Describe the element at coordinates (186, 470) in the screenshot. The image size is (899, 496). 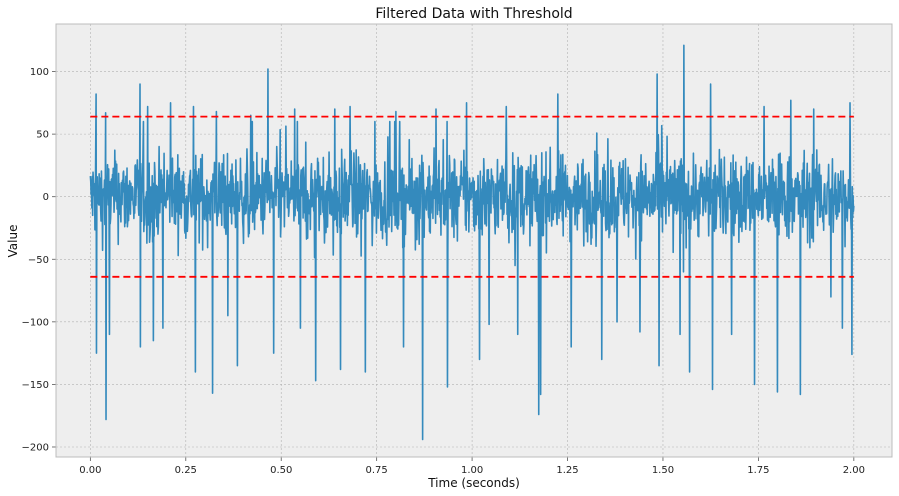
I see `x-tick-label-1: 0.25` at that location.